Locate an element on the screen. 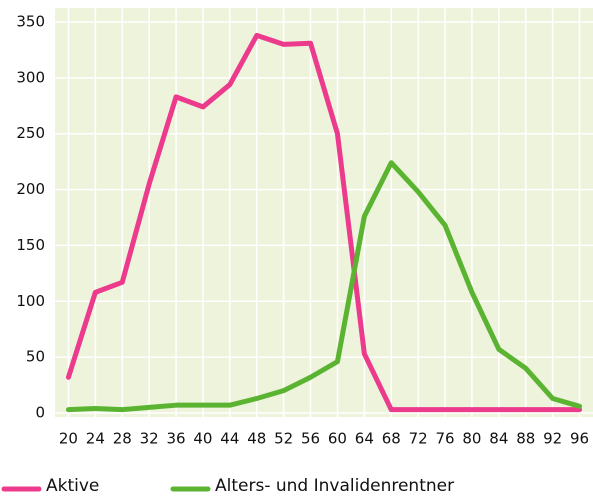  x-tick-label: 44 is located at coordinates (229, 439).